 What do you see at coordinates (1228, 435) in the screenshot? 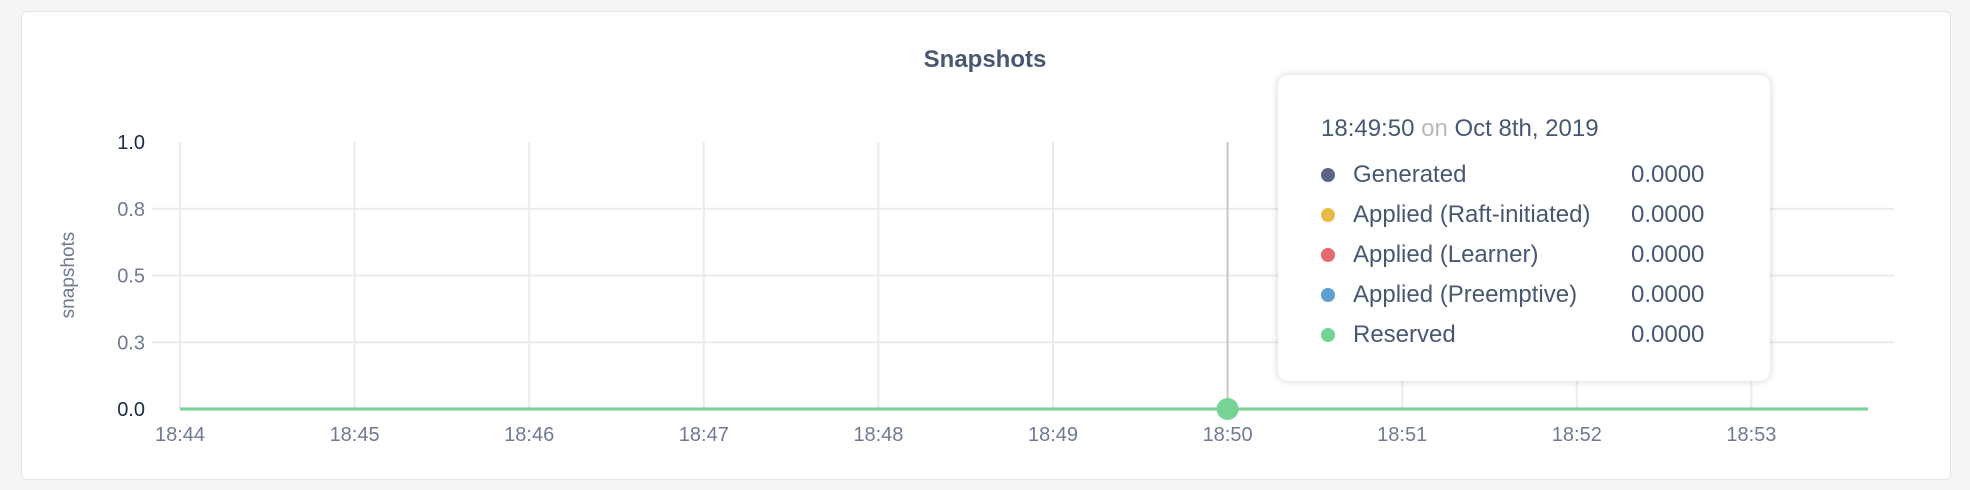
I see `x-tick-label: 18:50` at bounding box center [1228, 435].